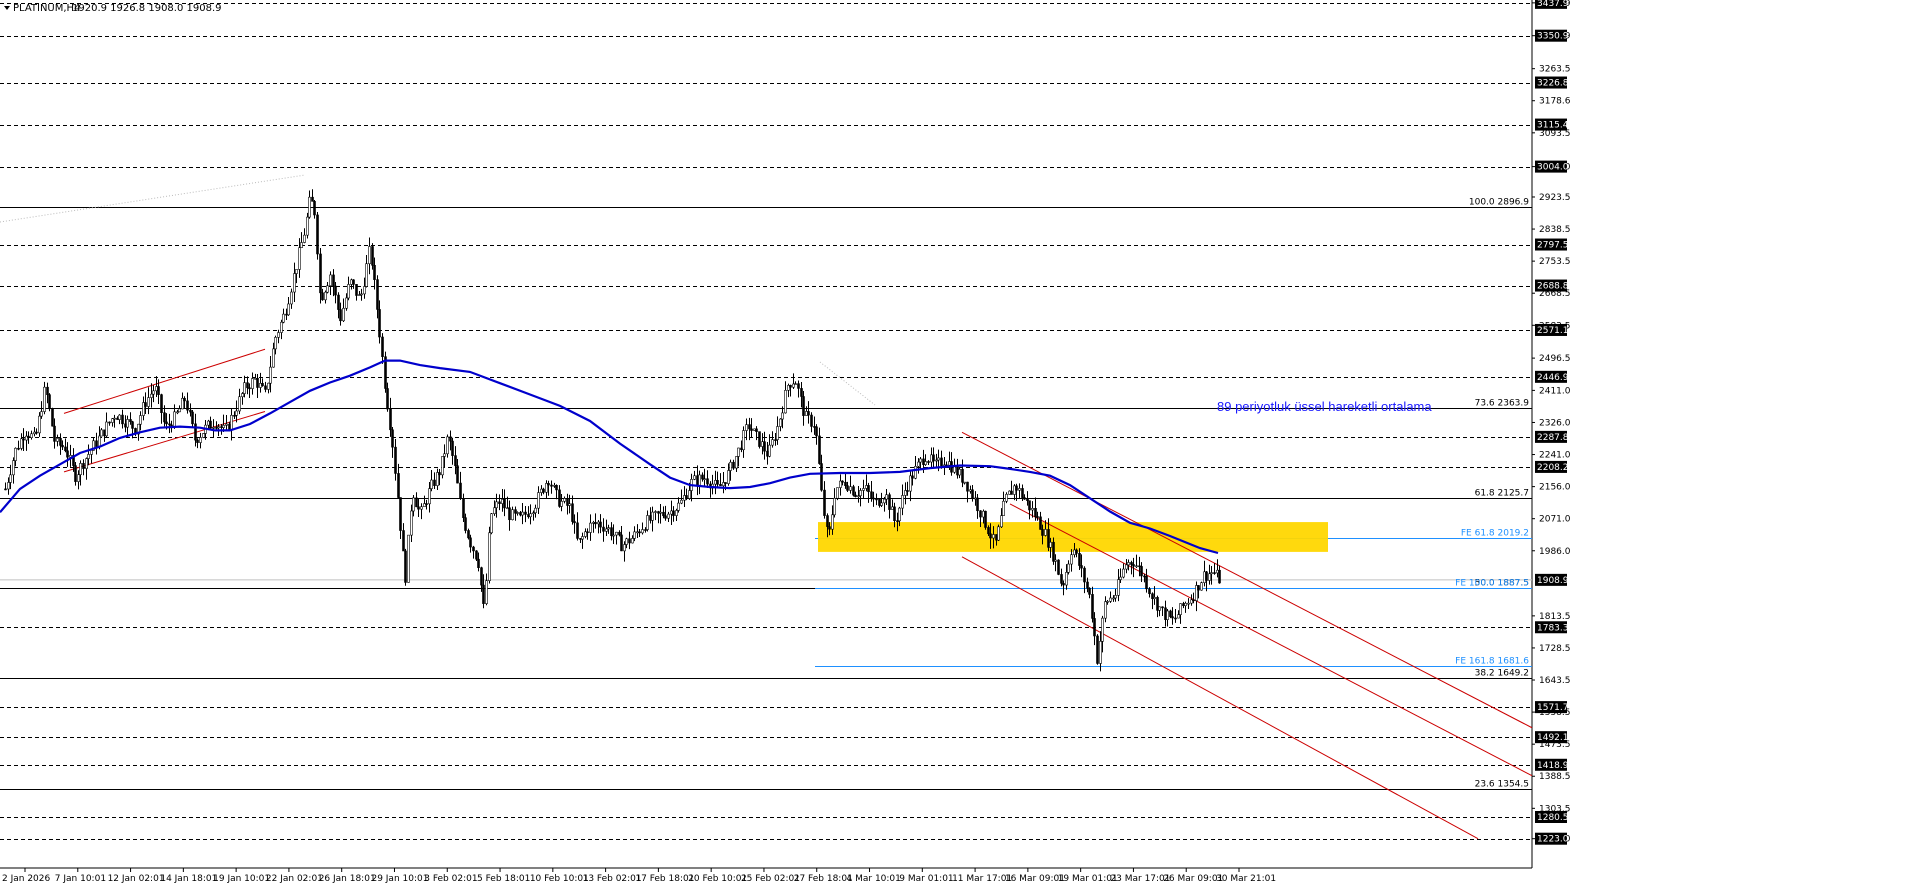 Image resolution: width=1916 pixels, height=888 pixels. Describe the element at coordinates (450, 879) in the screenshot. I see `time-tick-label: 3 Feb 02:01` at that location.